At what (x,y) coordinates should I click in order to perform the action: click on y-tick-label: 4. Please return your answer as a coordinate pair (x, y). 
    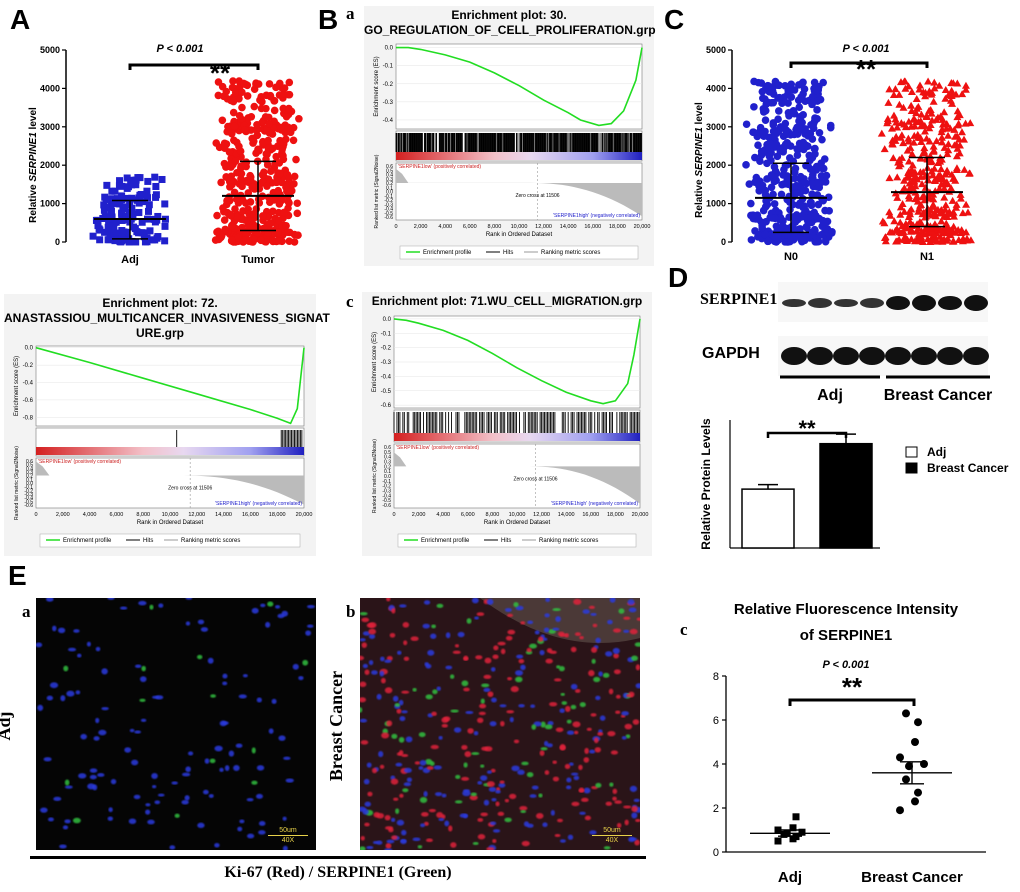
    Looking at the image, I should click on (716, 765).